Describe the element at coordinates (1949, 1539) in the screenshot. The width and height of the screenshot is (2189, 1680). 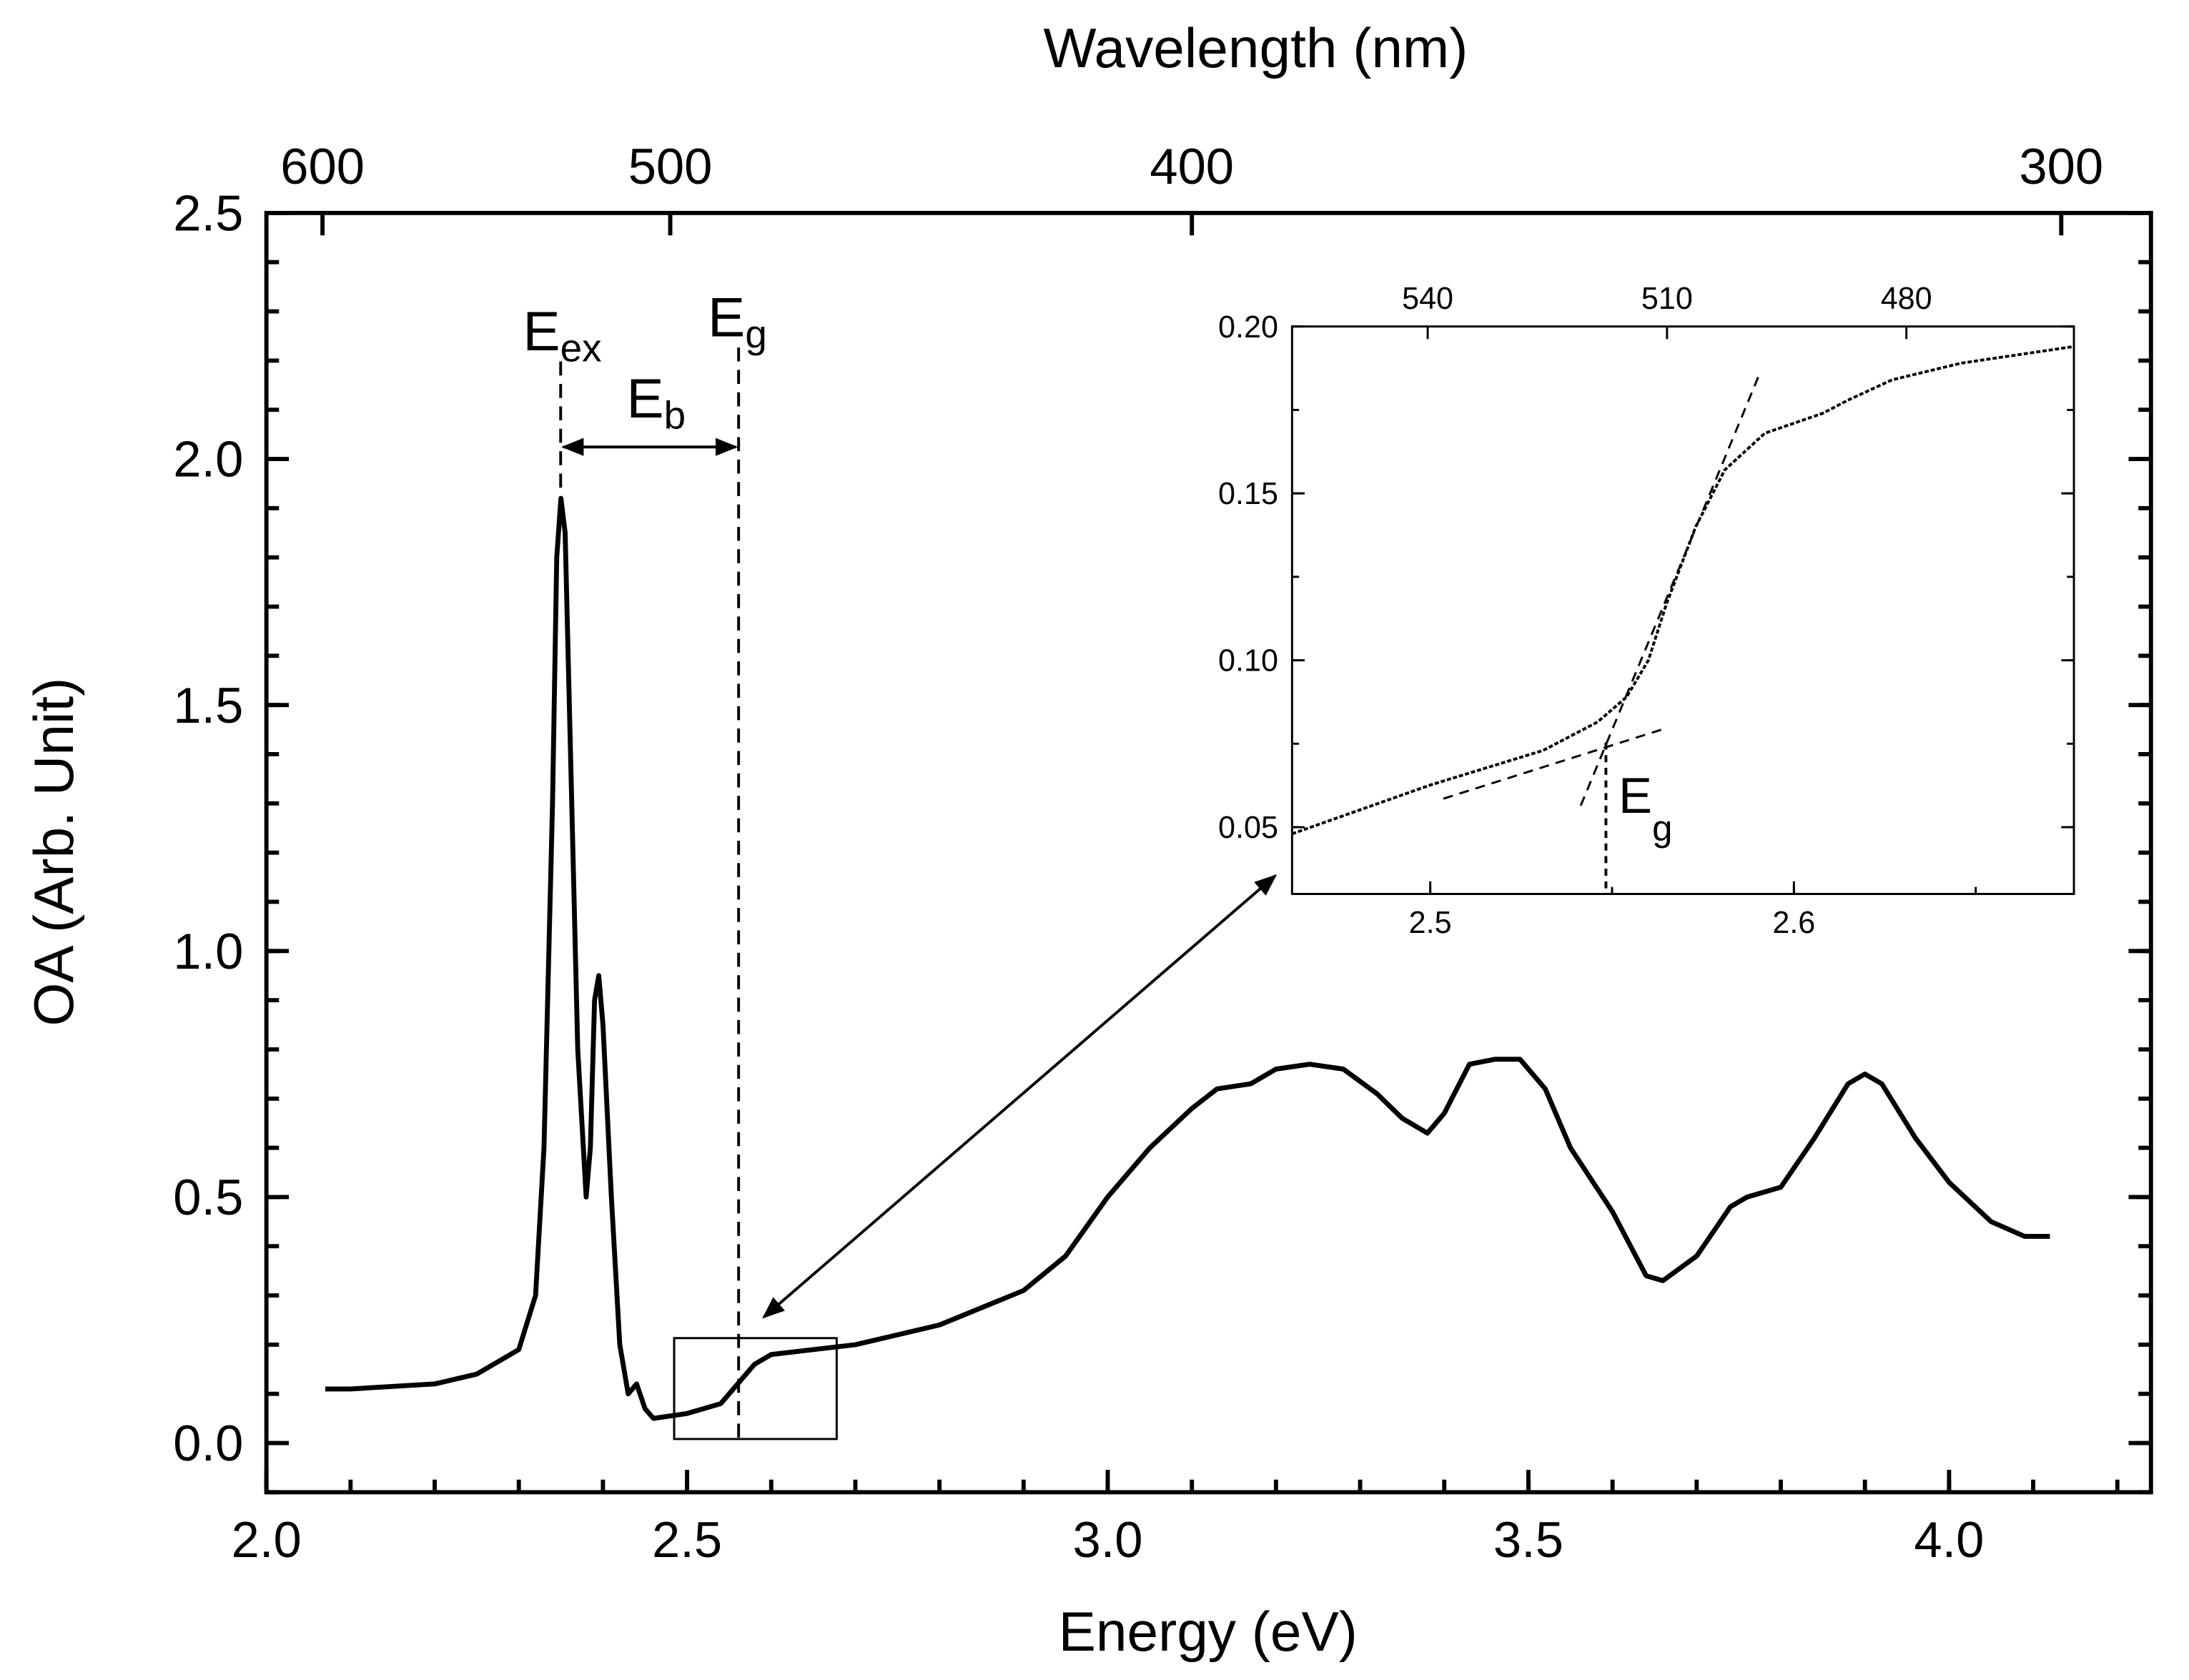
I see `x-tick-label: 4.0` at that location.